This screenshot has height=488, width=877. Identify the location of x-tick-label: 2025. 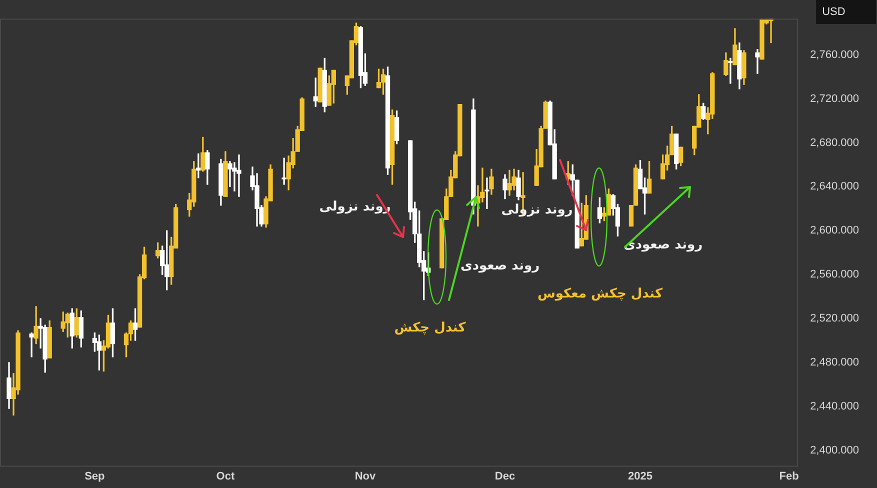
(640, 476).